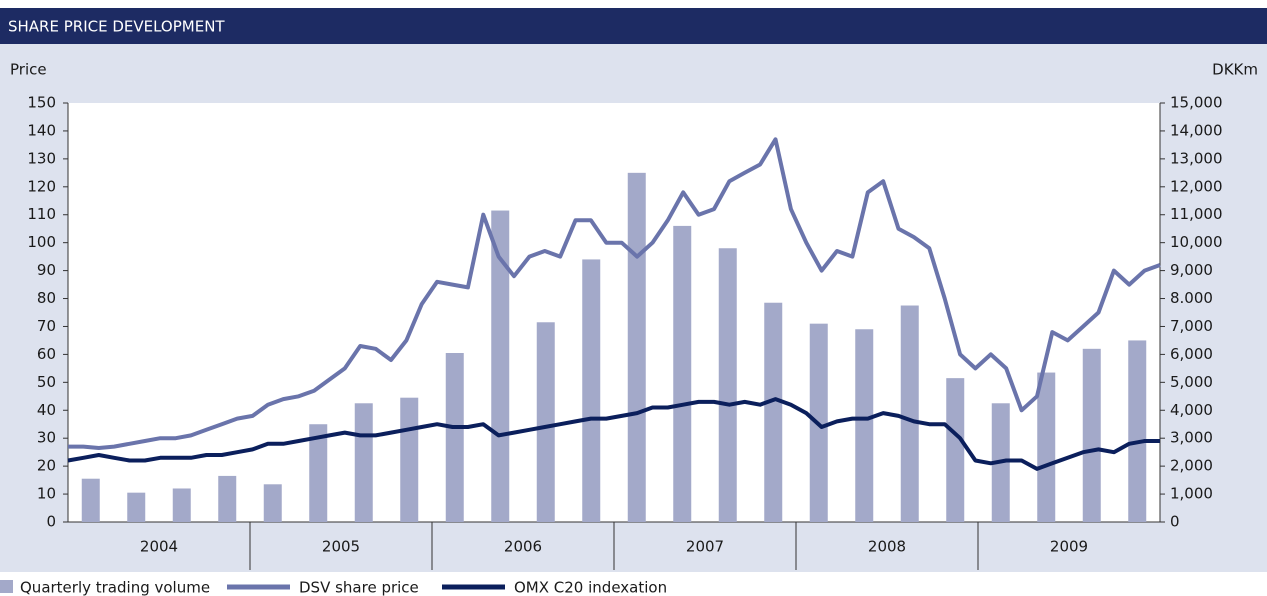  What do you see at coordinates (590, 587) in the screenshot?
I see `legend-label: OMX C20 indexation` at bounding box center [590, 587].